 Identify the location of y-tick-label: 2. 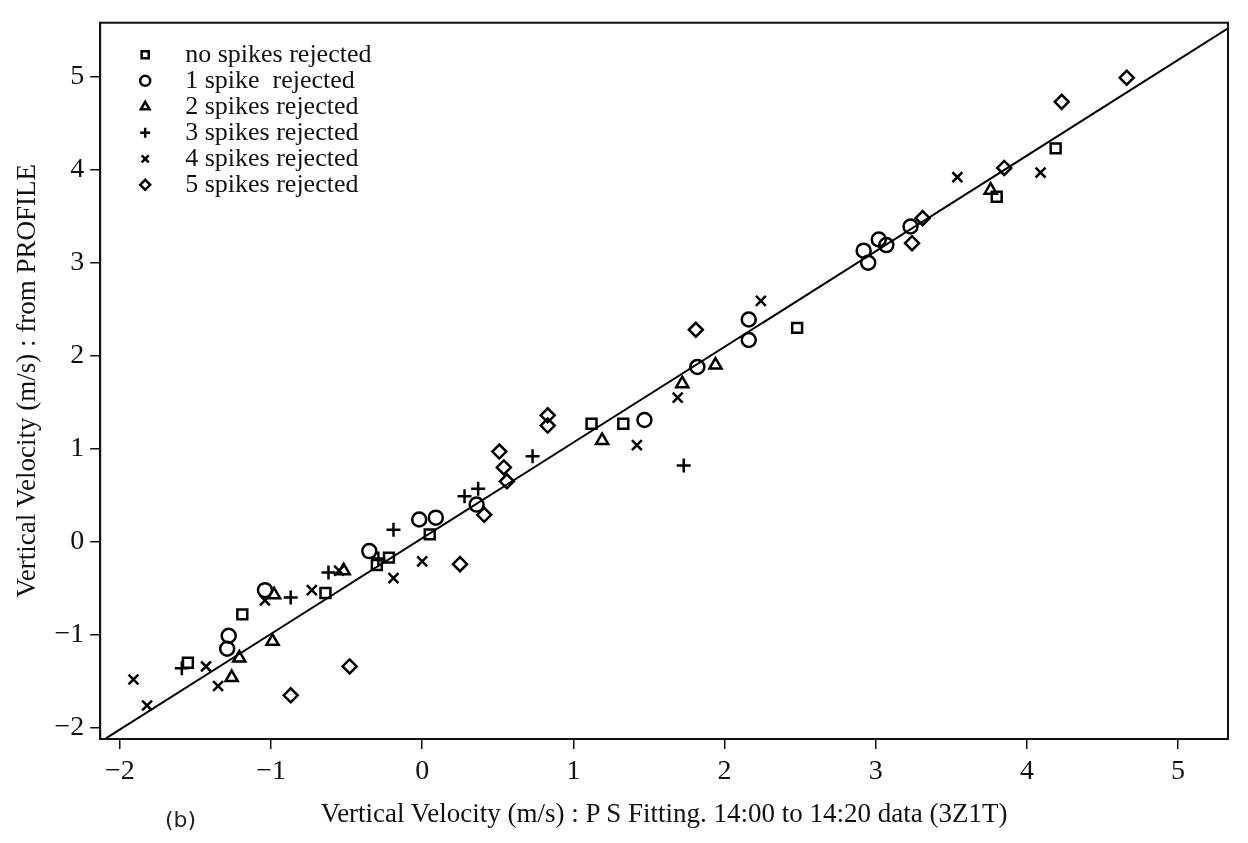
(77, 354).